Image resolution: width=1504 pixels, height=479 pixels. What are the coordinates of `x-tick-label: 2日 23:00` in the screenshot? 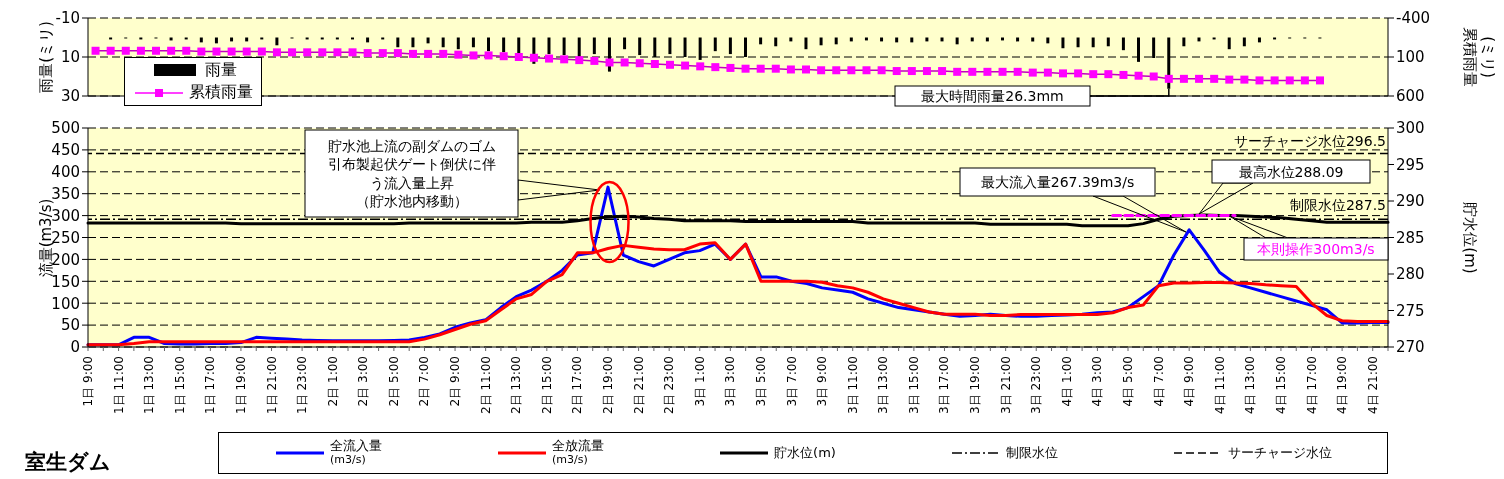 It's located at (669, 385).